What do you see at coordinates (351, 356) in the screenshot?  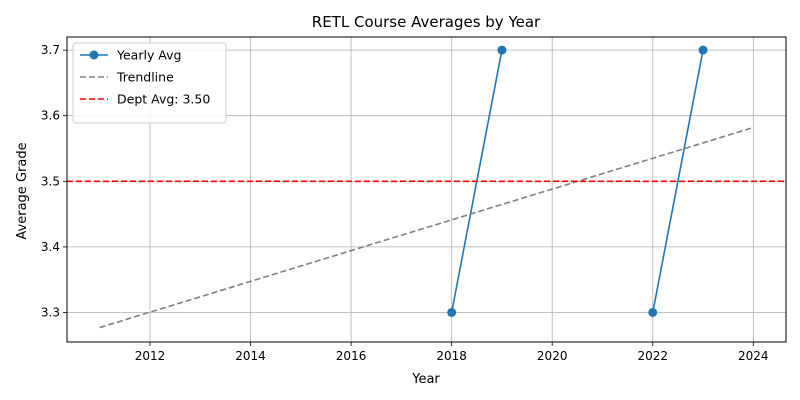 I see `x-tick-label: 2016` at bounding box center [351, 356].